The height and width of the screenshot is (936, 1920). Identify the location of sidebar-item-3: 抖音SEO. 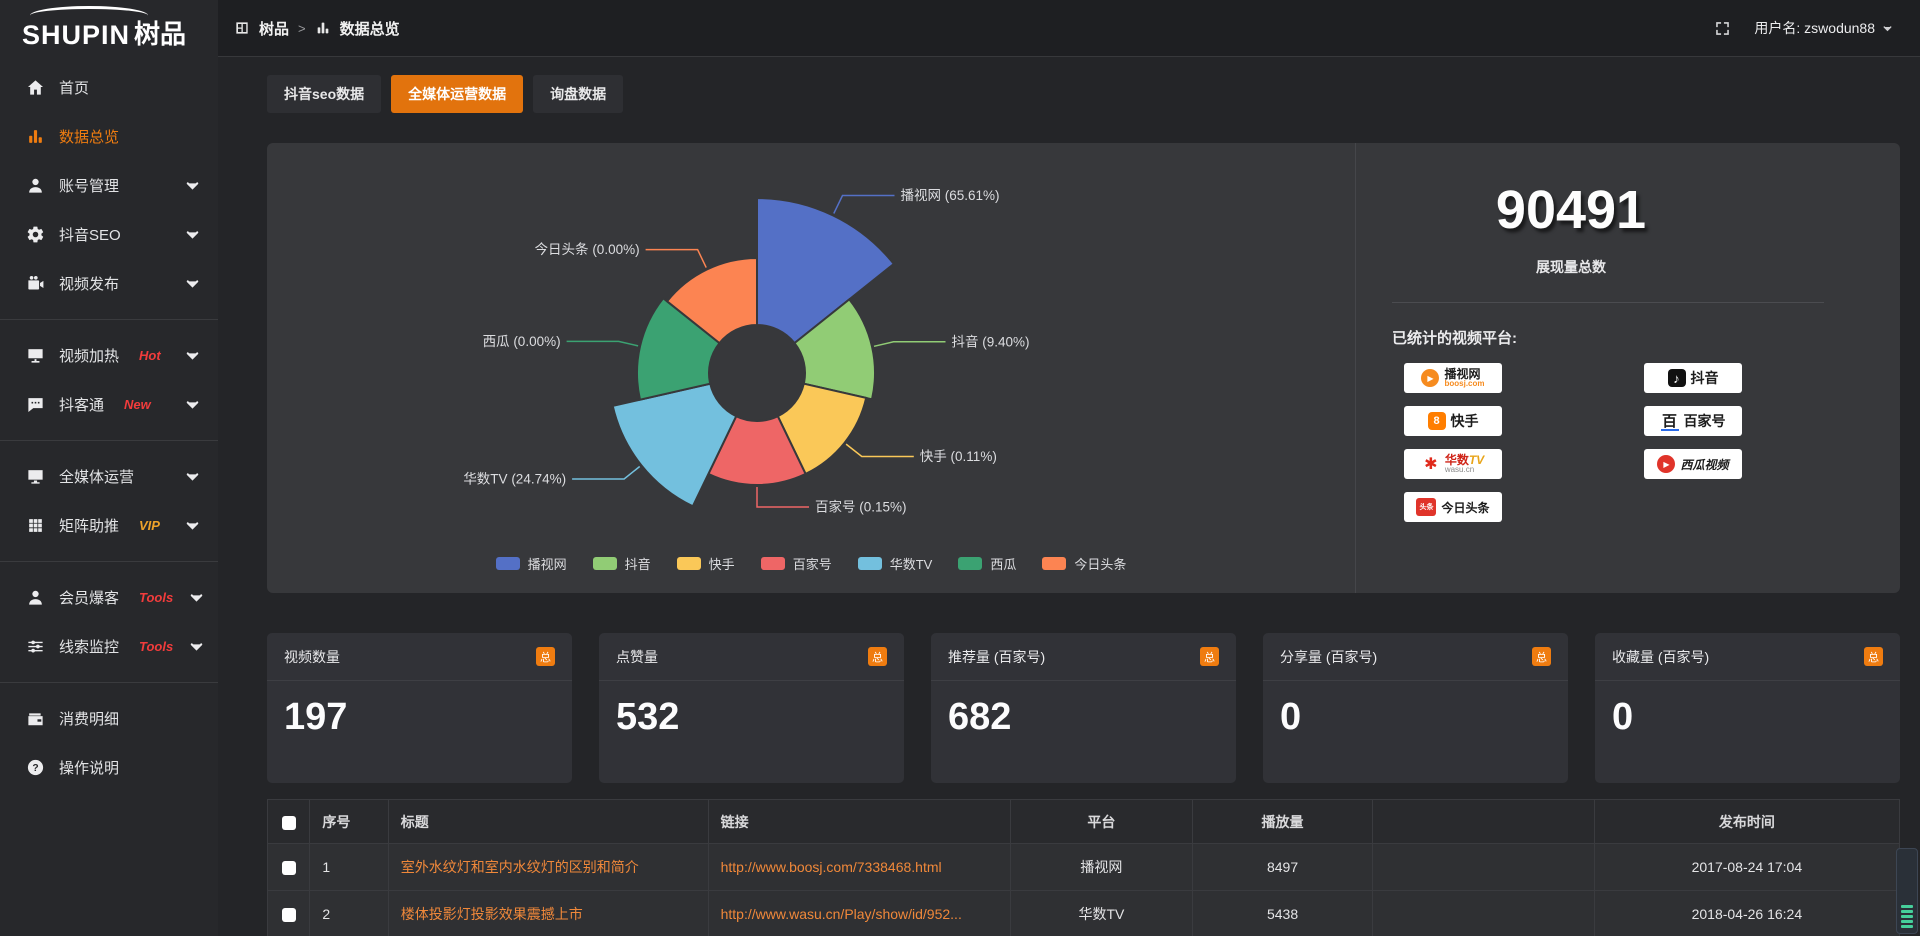
(109, 234).